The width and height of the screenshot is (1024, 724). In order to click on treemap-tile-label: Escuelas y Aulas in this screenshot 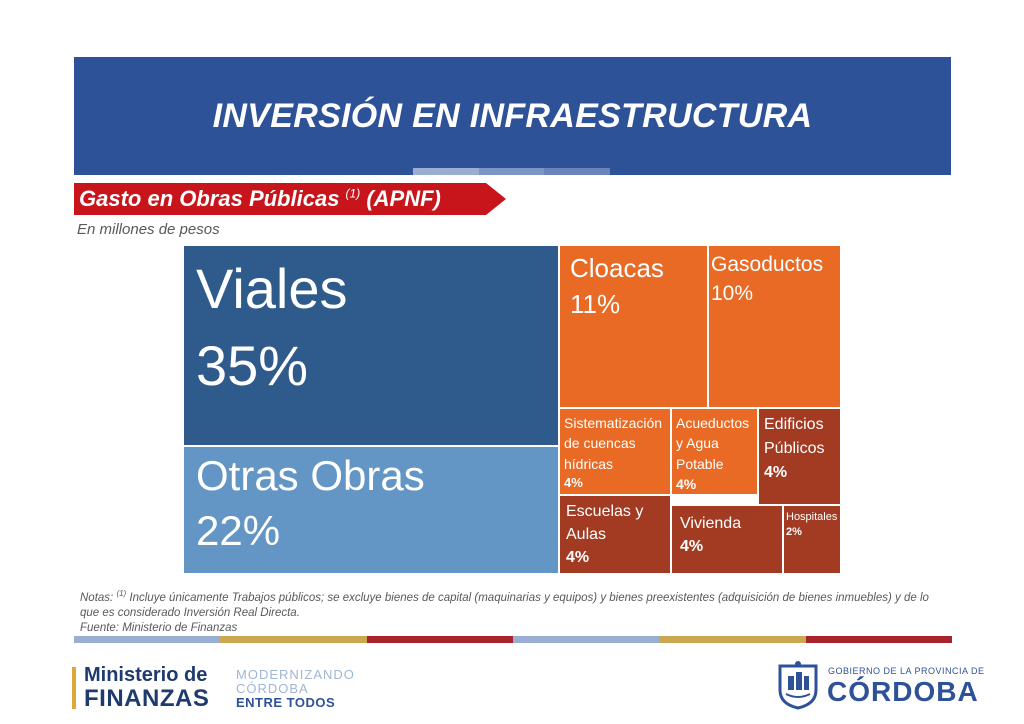, I will do `click(605, 523)`.